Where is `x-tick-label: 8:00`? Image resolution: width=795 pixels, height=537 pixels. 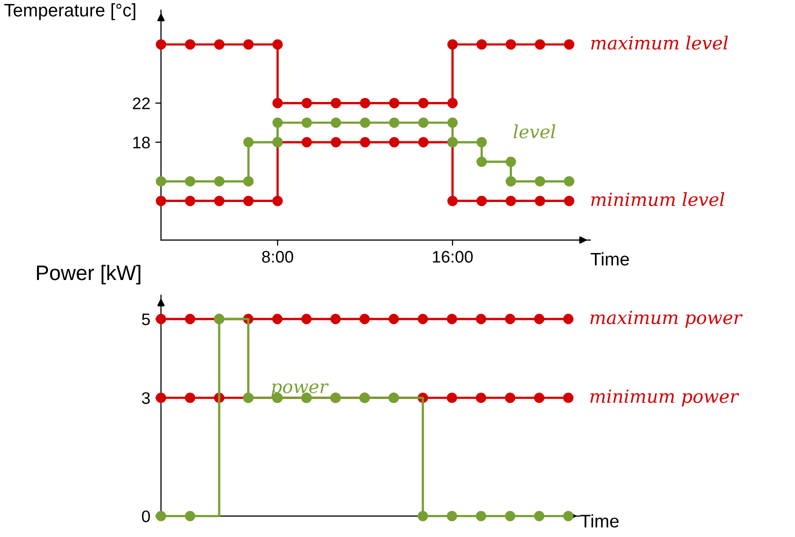 x-tick-label: 8:00 is located at coordinates (278, 256).